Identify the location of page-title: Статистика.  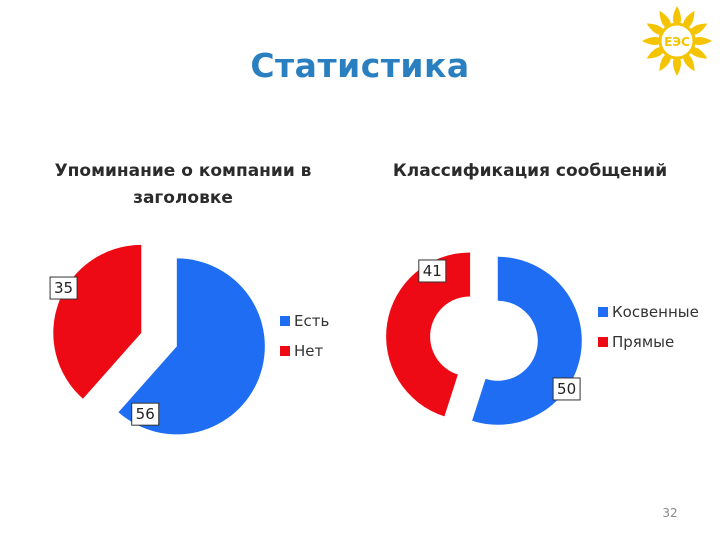
(360, 65).